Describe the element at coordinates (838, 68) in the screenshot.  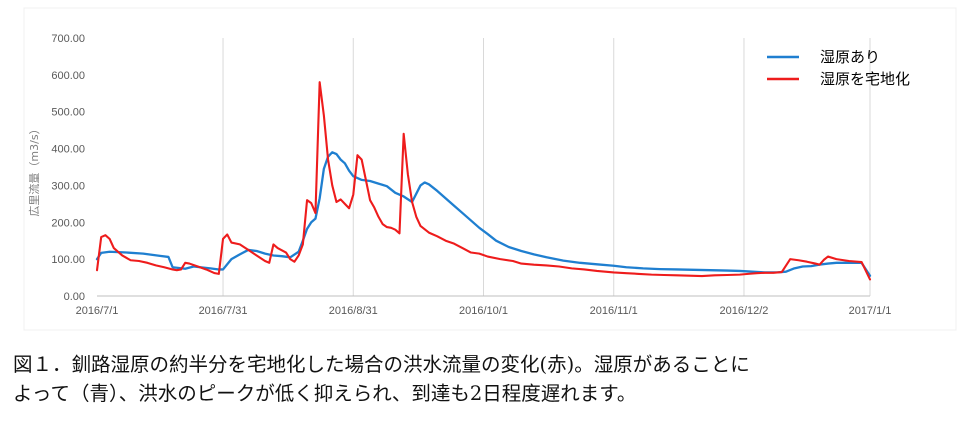
I see `legend: 湿原あり 湿原を宅地化` at that location.